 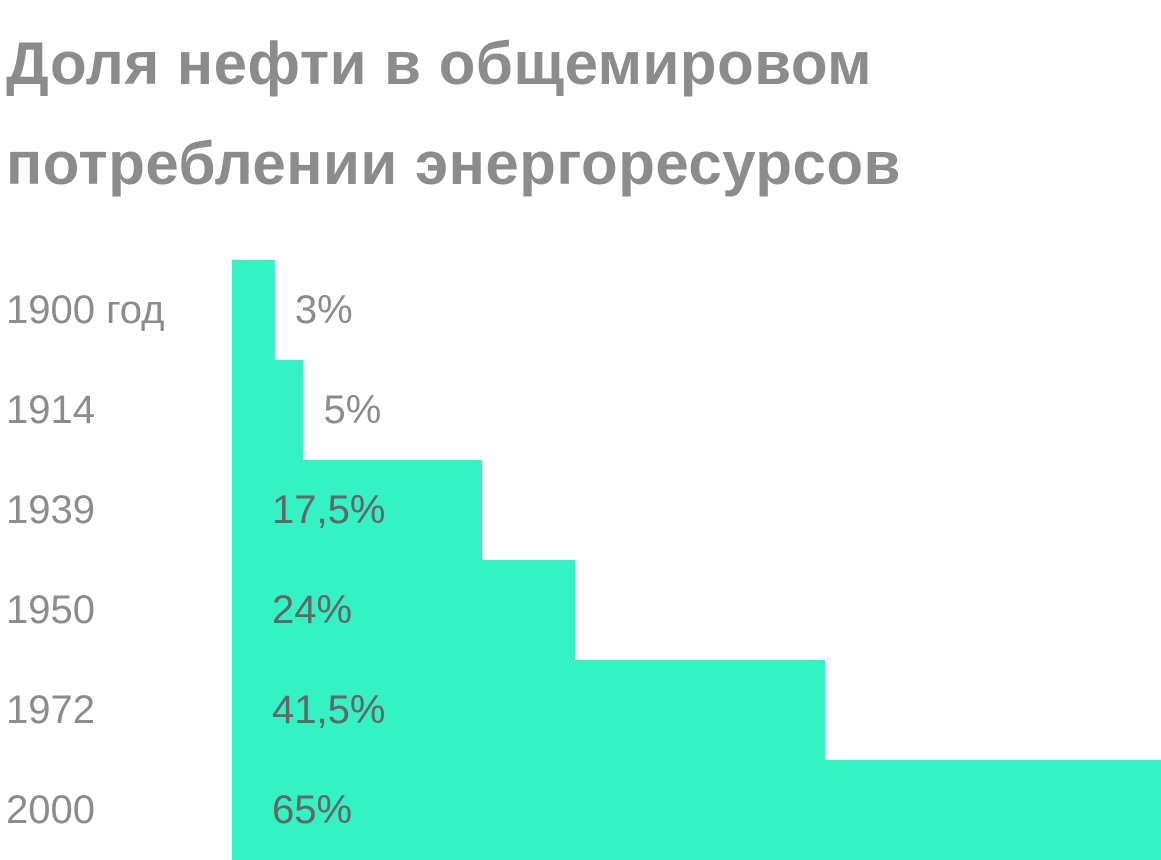 What do you see at coordinates (312, 810) in the screenshot?
I see `value-label-5: 65%` at bounding box center [312, 810].